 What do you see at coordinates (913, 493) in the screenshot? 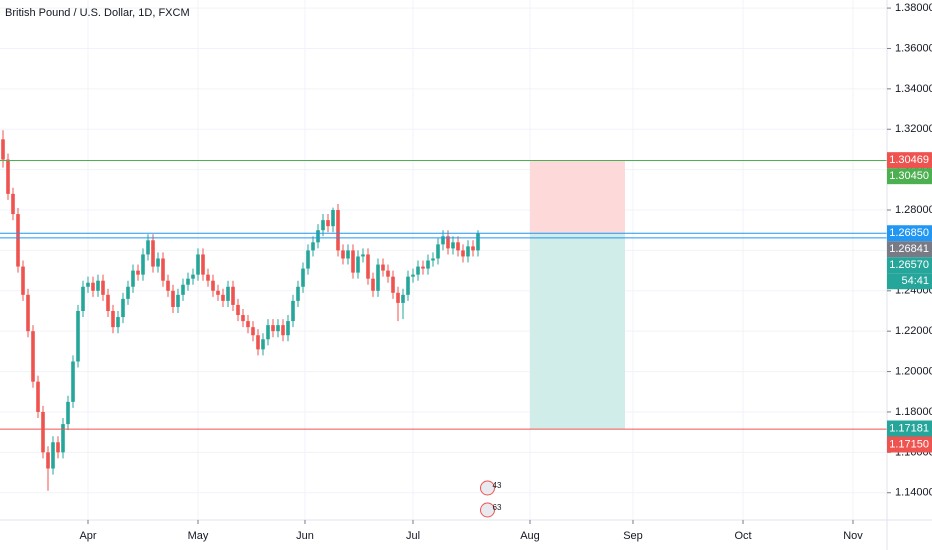
I see `y-tick-label: 1.14000` at bounding box center [913, 493].